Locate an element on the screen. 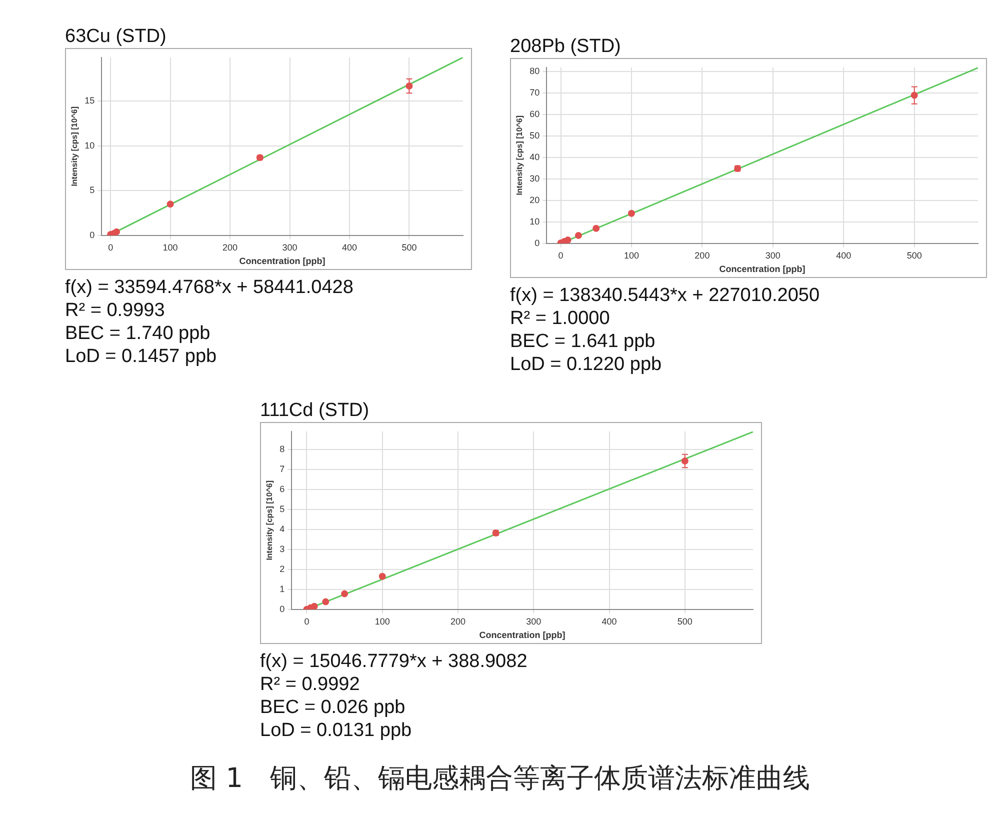 This screenshot has width=1000, height=829. text: f(x) = 138340.5443*x + 227010.2050 is located at coordinates (665, 295).